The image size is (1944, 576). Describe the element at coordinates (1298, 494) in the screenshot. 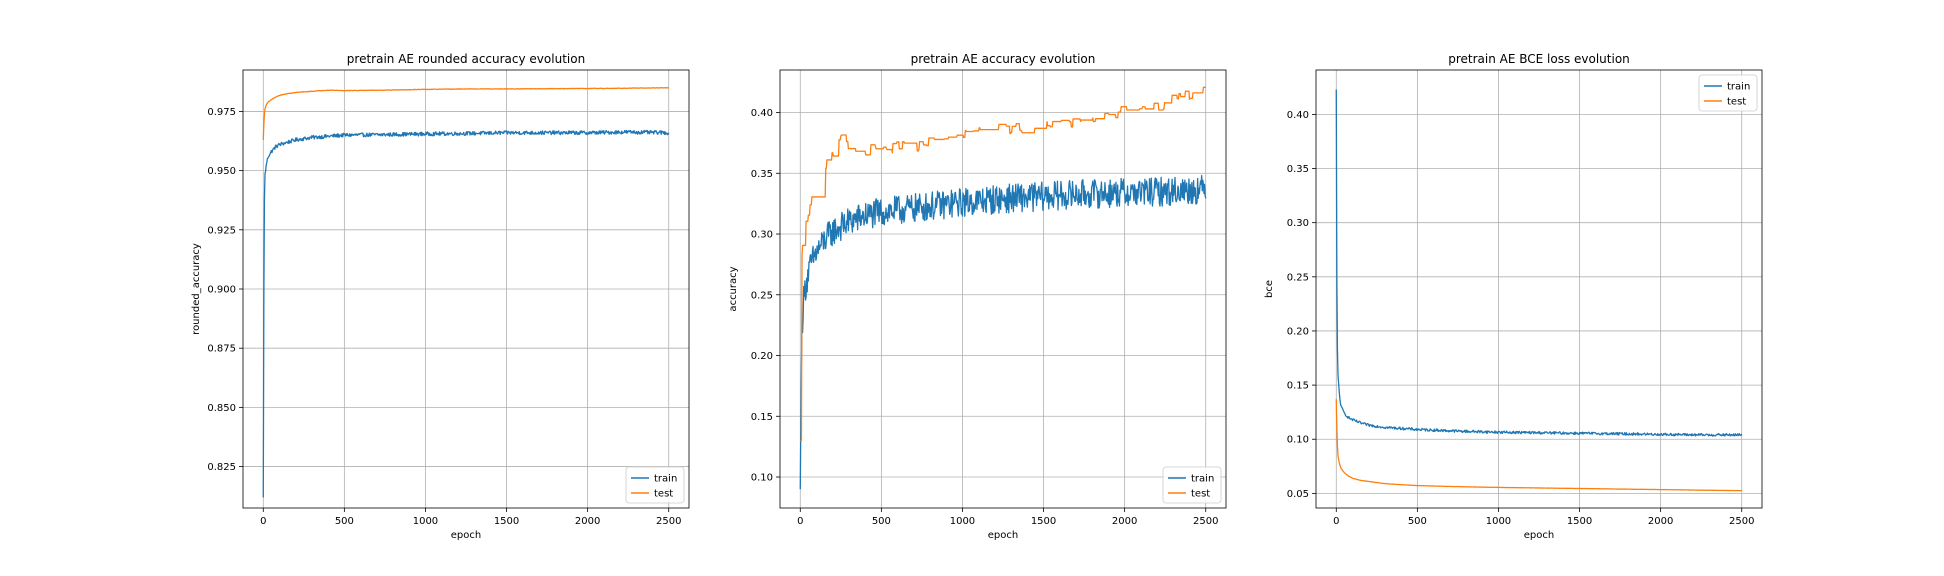

I see `y-tick-label: 0.05` at that location.